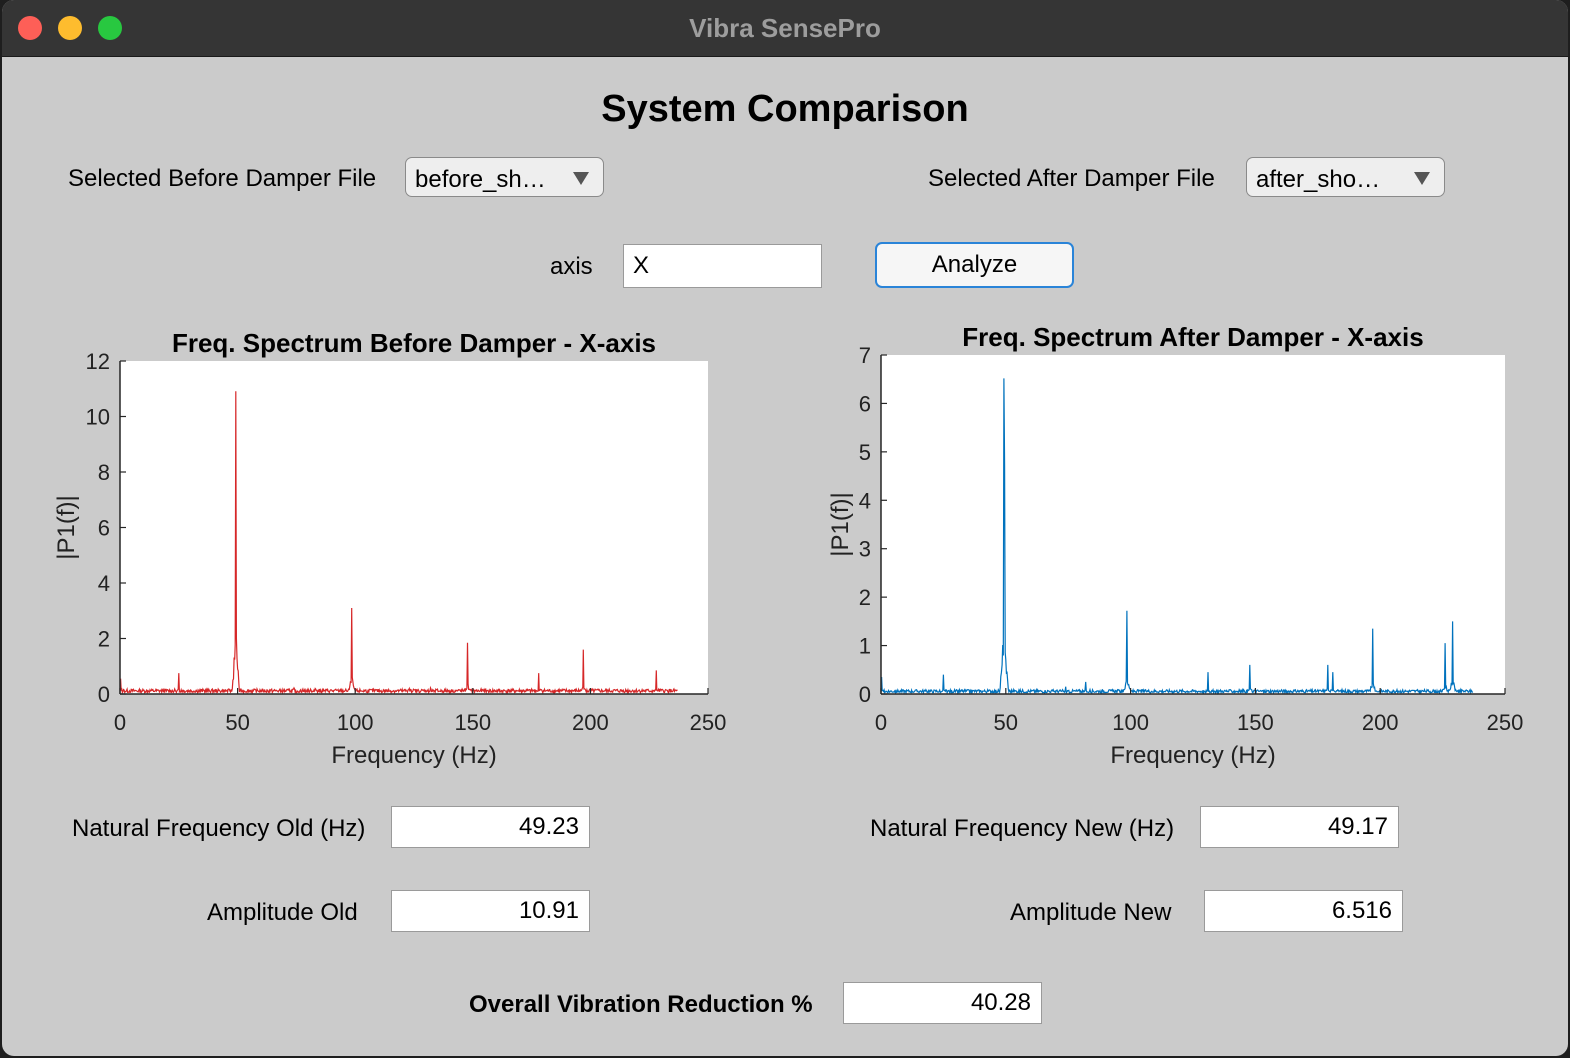 Image resolution: width=1570 pixels, height=1058 pixels. I want to click on amplitude-new-field: 6.516, so click(1303, 911).